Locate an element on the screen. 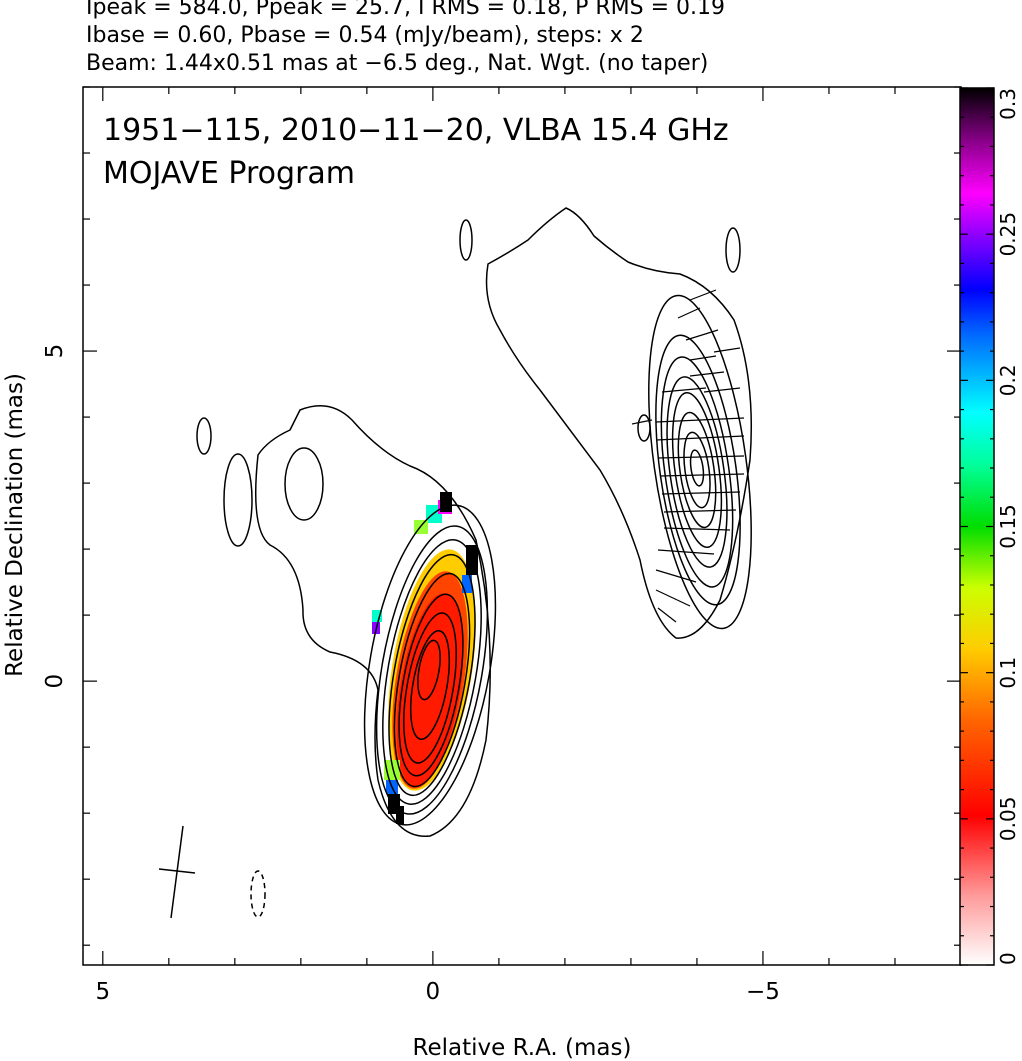 The image size is (1022, 1061). colorbar-tick-label: 0.3 is located at coordinates (1008, 104).